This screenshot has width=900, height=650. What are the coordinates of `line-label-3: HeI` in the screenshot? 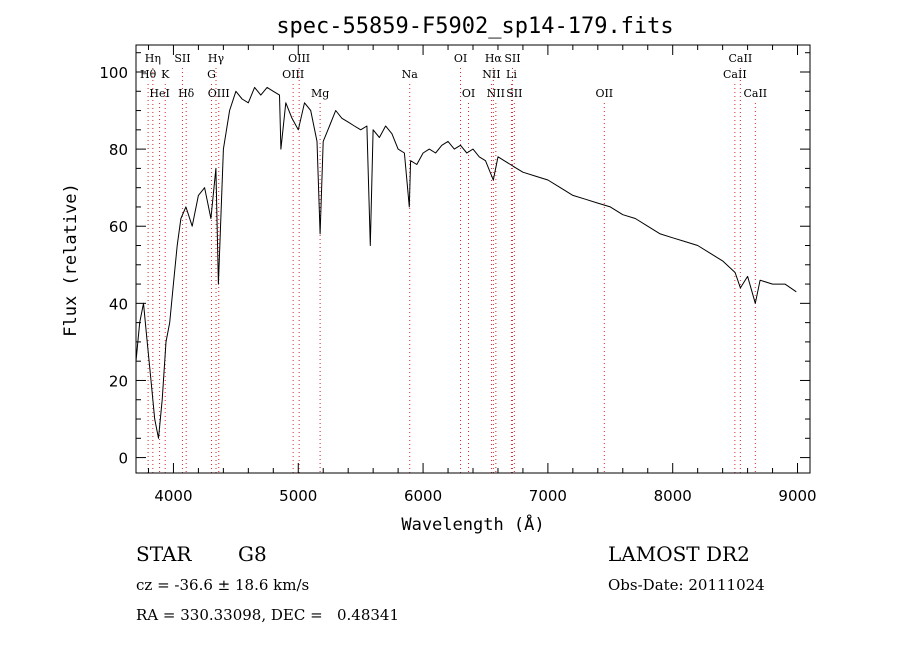 It's located at (159, 93).